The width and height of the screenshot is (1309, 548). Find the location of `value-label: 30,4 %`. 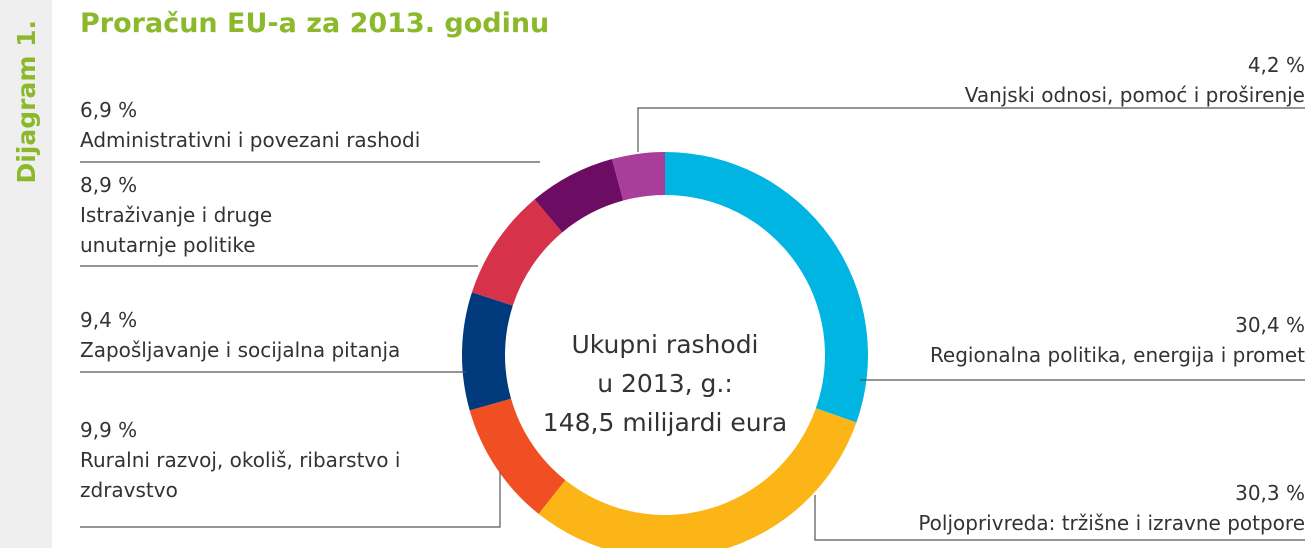

value-label: 30,4 % is located at coordinates (1270, 325).